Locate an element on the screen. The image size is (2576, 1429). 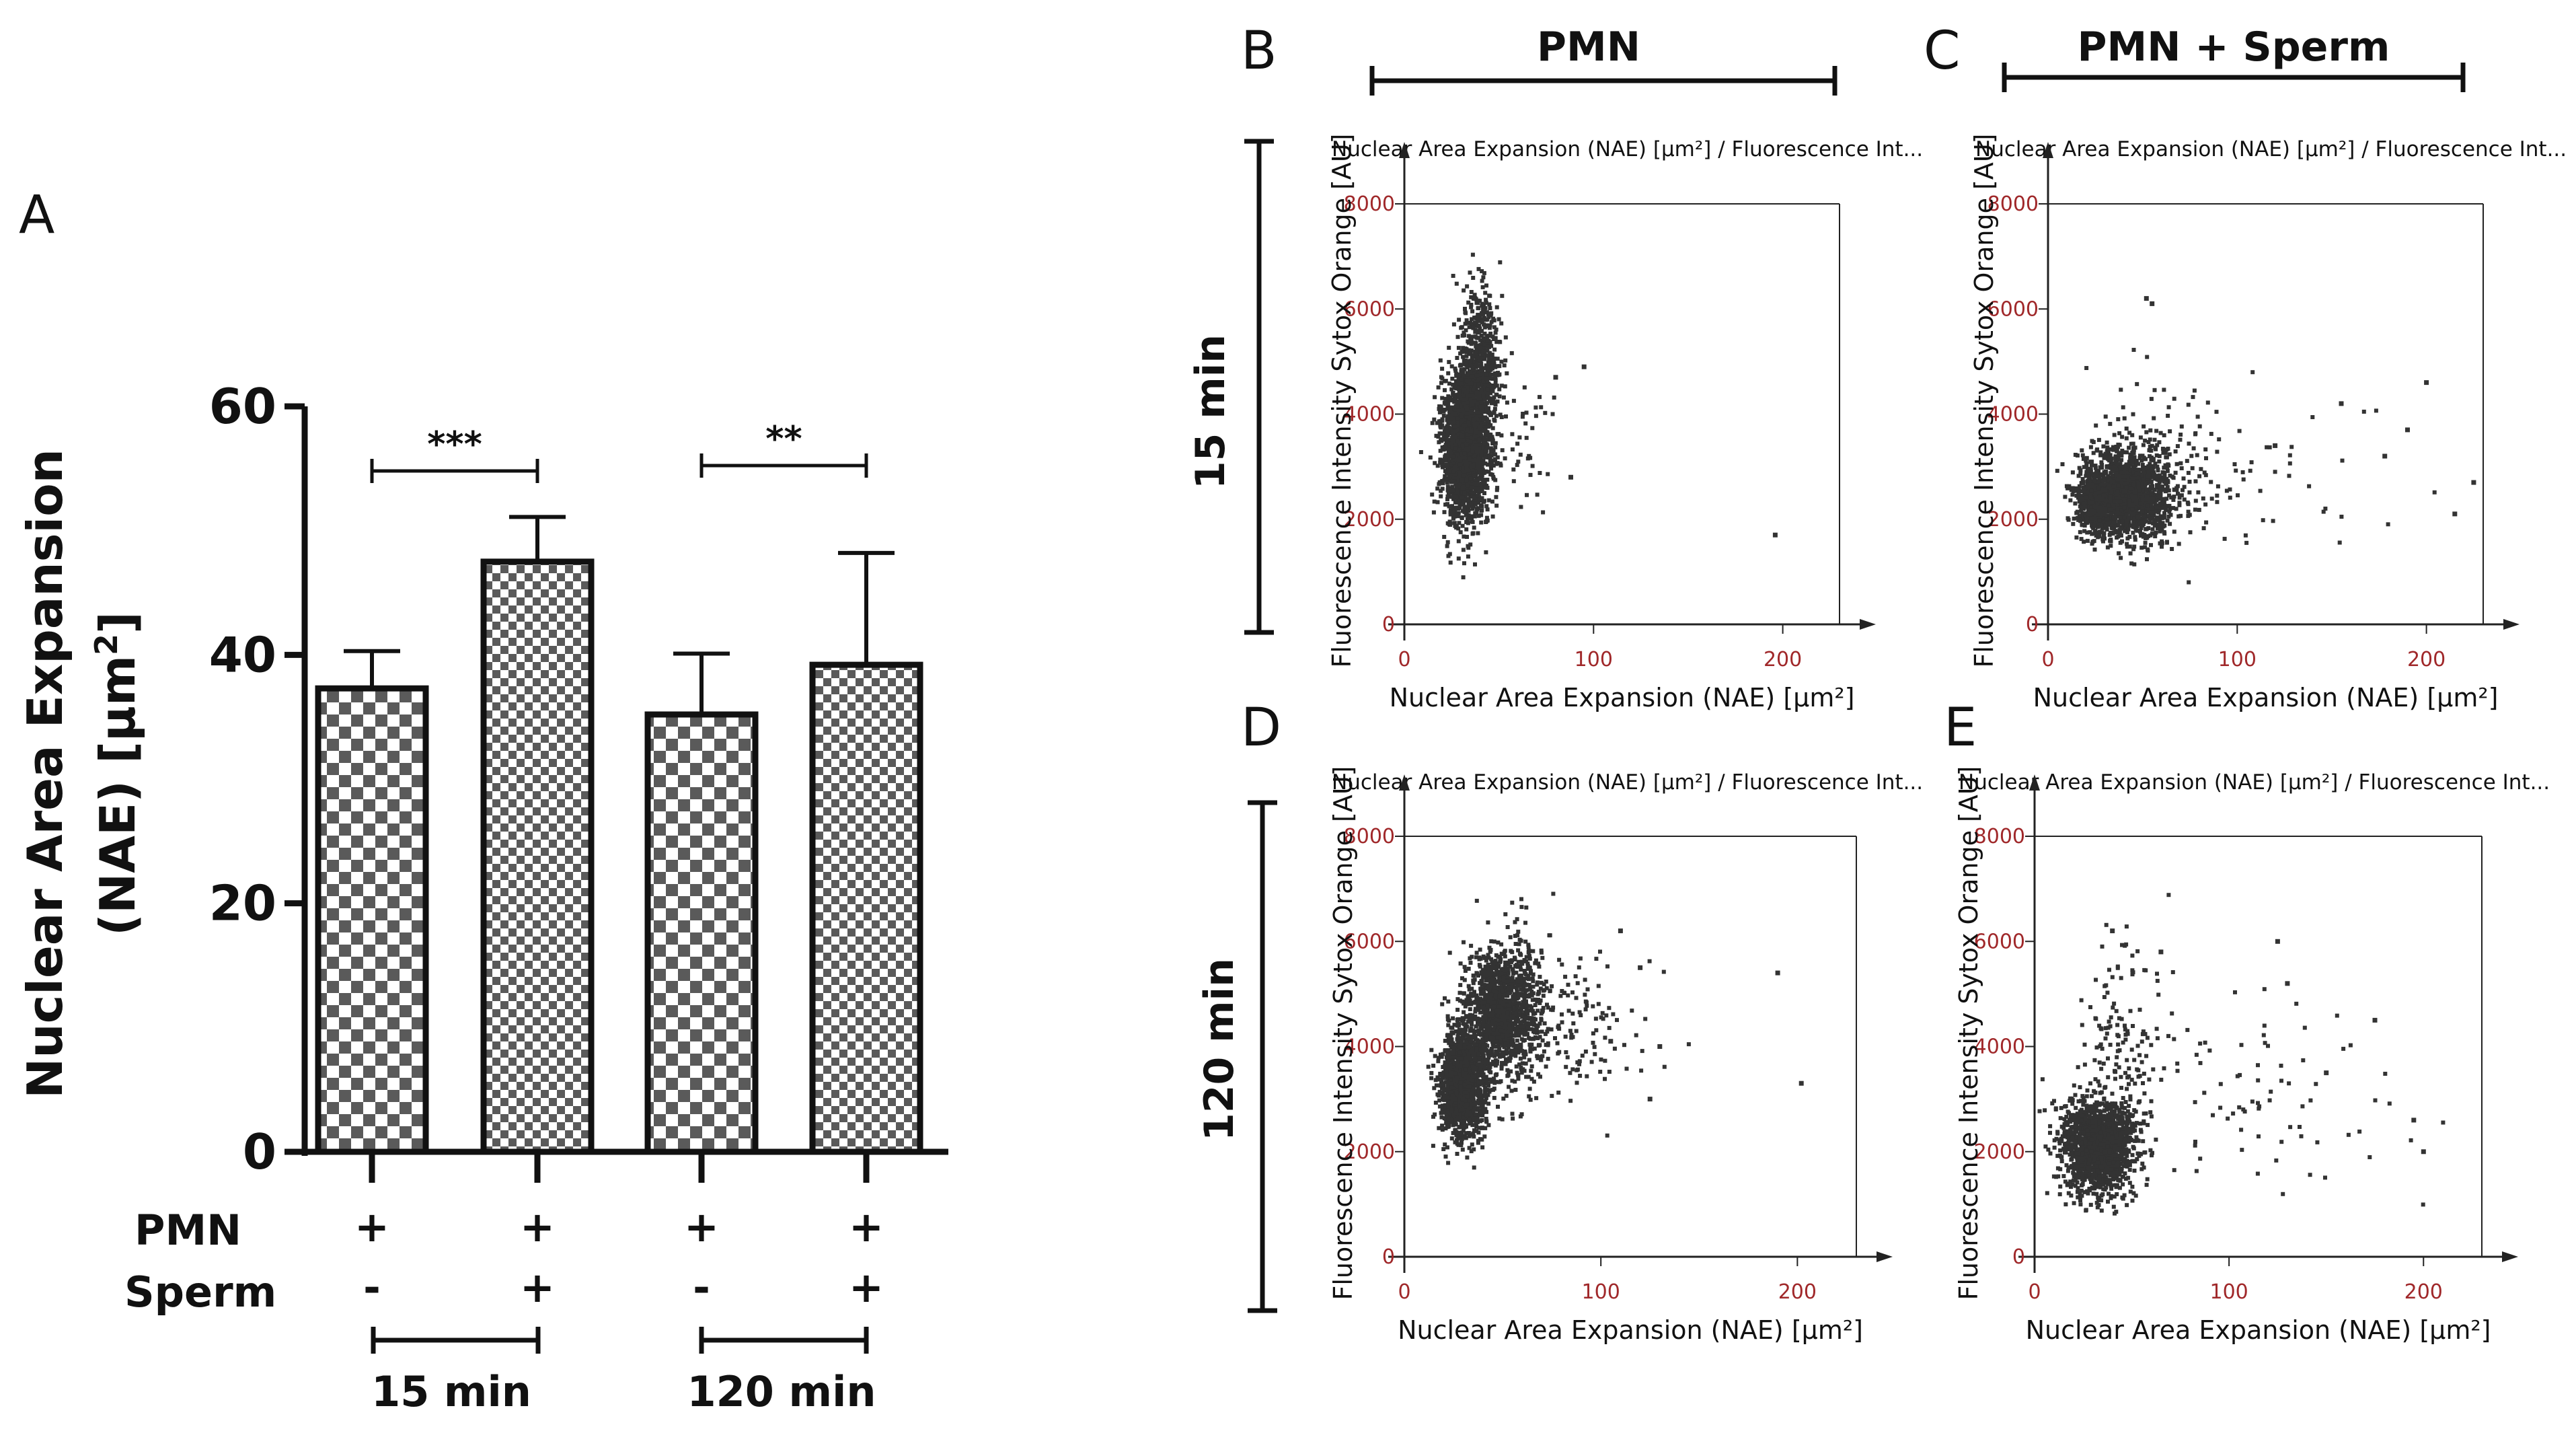
bar-ylabel-sup: 2 is located at coordinates (106, 644).